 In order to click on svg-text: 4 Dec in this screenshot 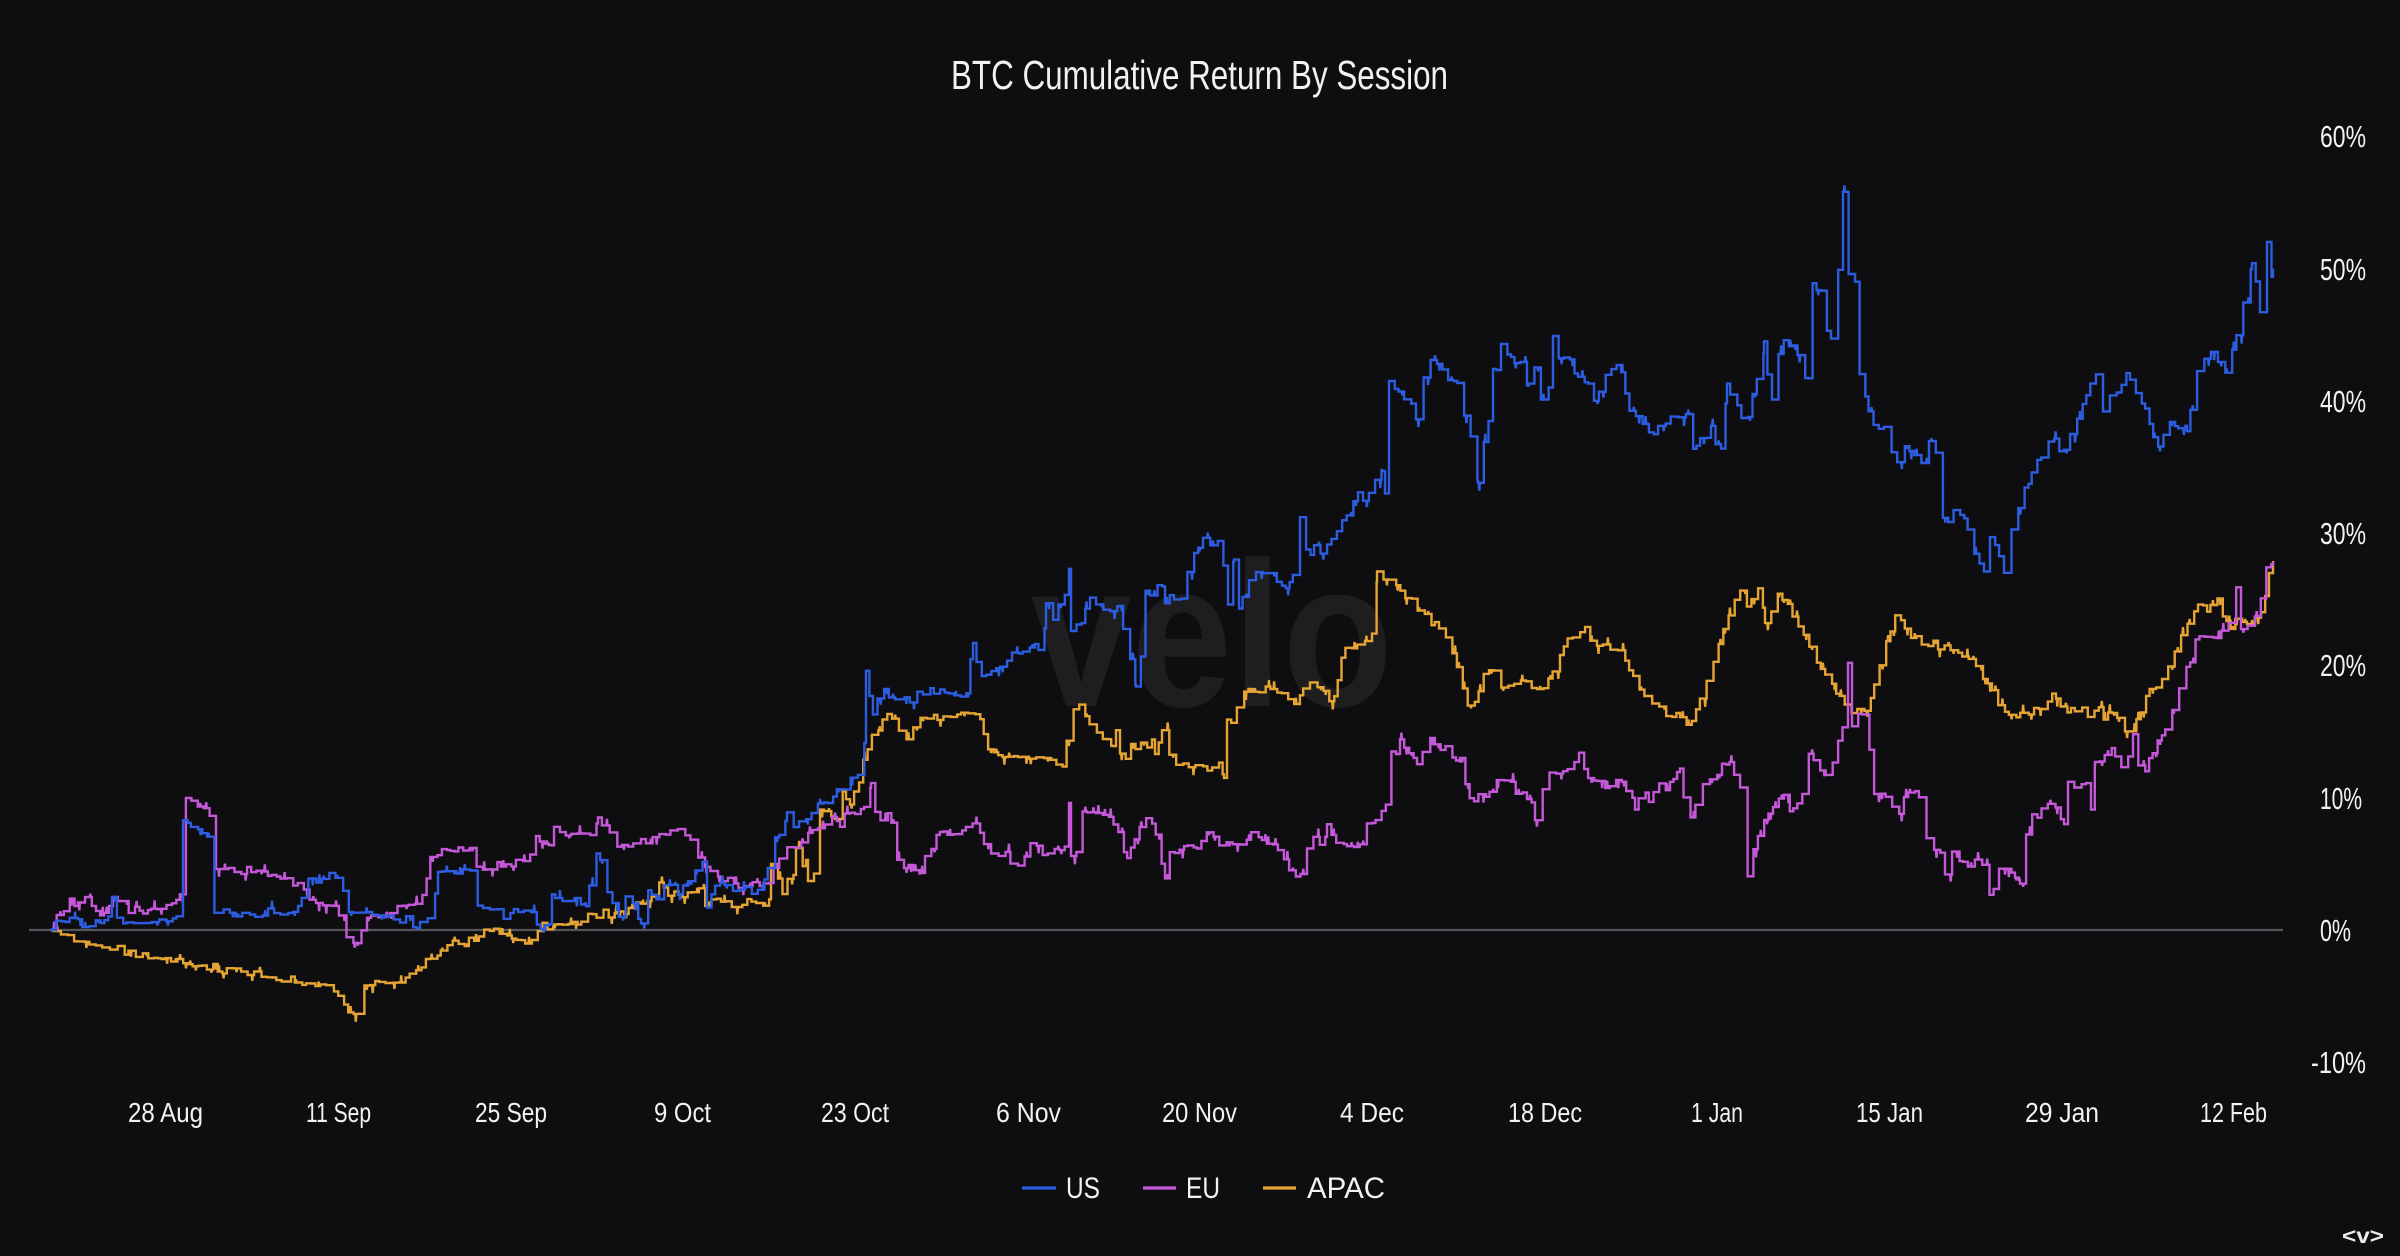, I will do `click(1372, 1112)`.